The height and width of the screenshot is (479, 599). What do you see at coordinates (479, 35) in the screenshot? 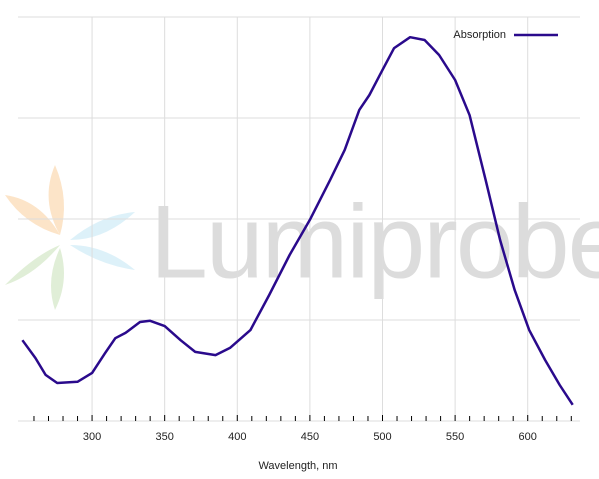
I see `legend-label: Absorption` at bounding box center [479, 35].